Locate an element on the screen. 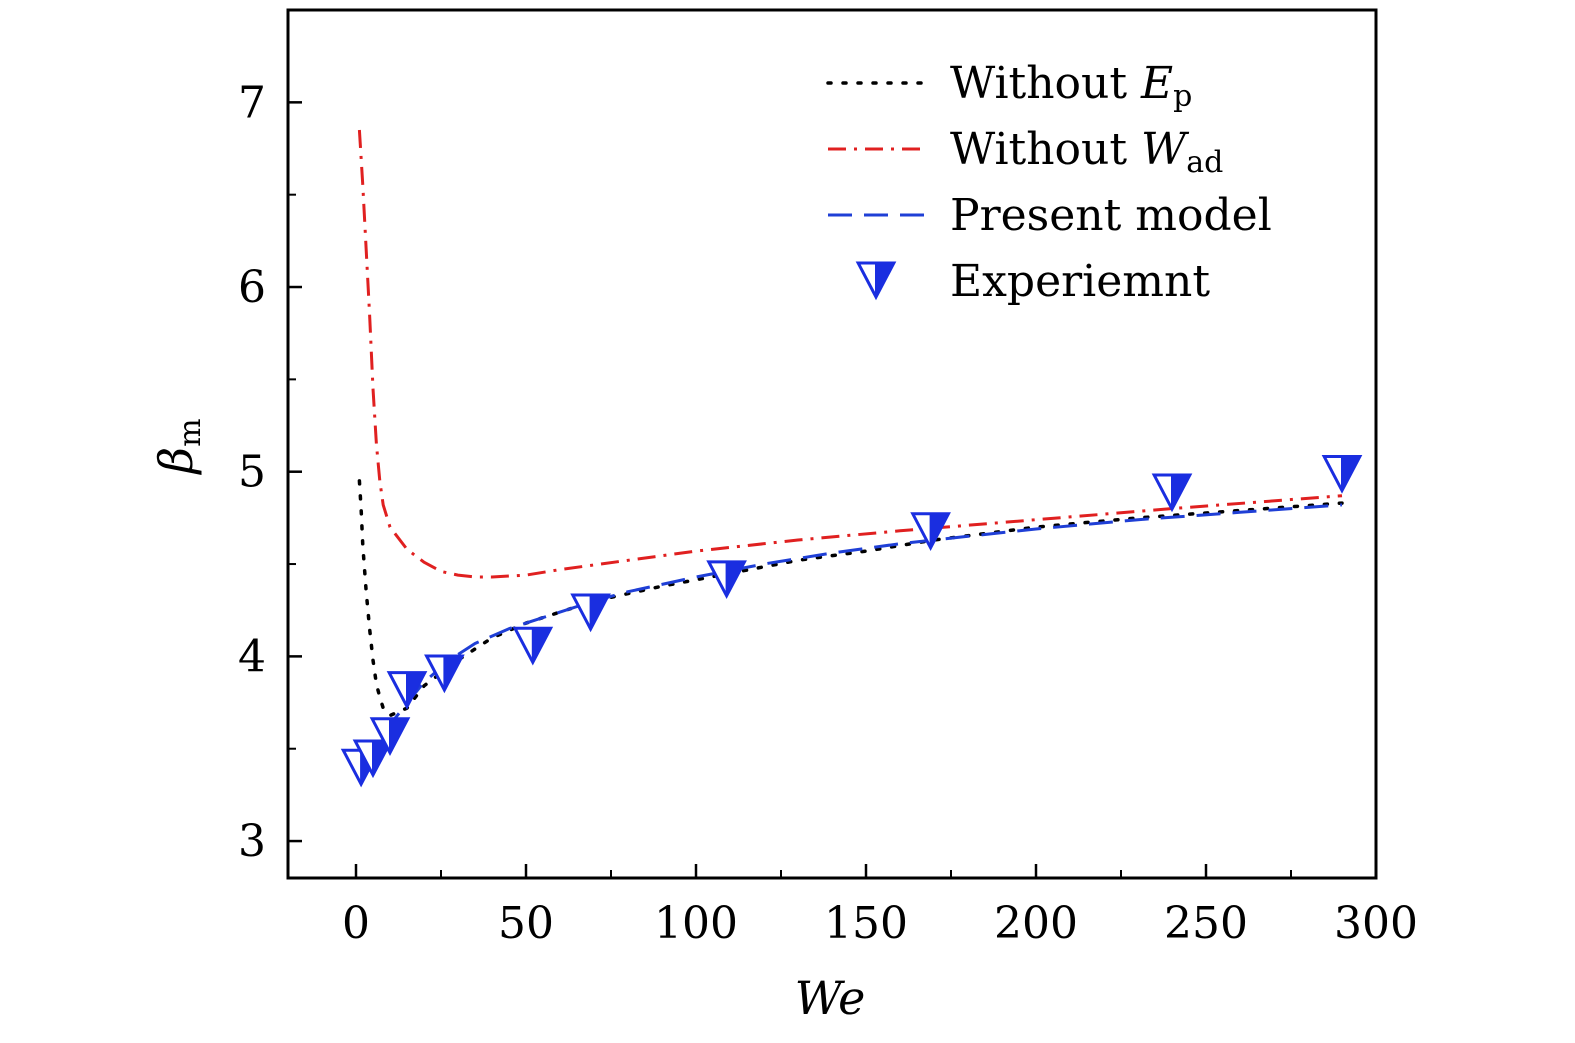 The width and height of the screenshot is (1575, 1043). x-tick-label: 150 is located at coordinates (866, 923).